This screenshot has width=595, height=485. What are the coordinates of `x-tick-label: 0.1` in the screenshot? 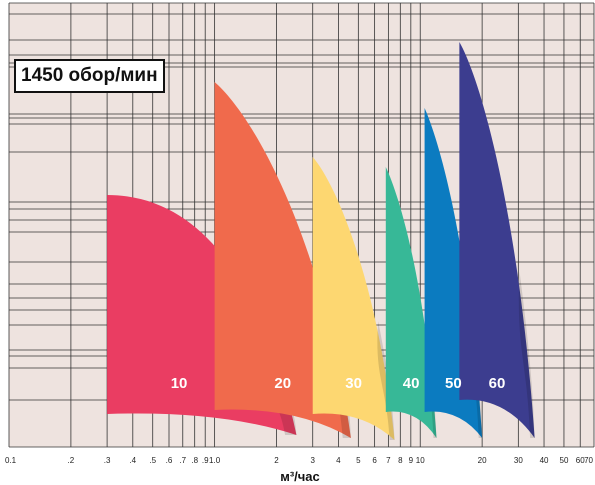 It's located at (11, 460).